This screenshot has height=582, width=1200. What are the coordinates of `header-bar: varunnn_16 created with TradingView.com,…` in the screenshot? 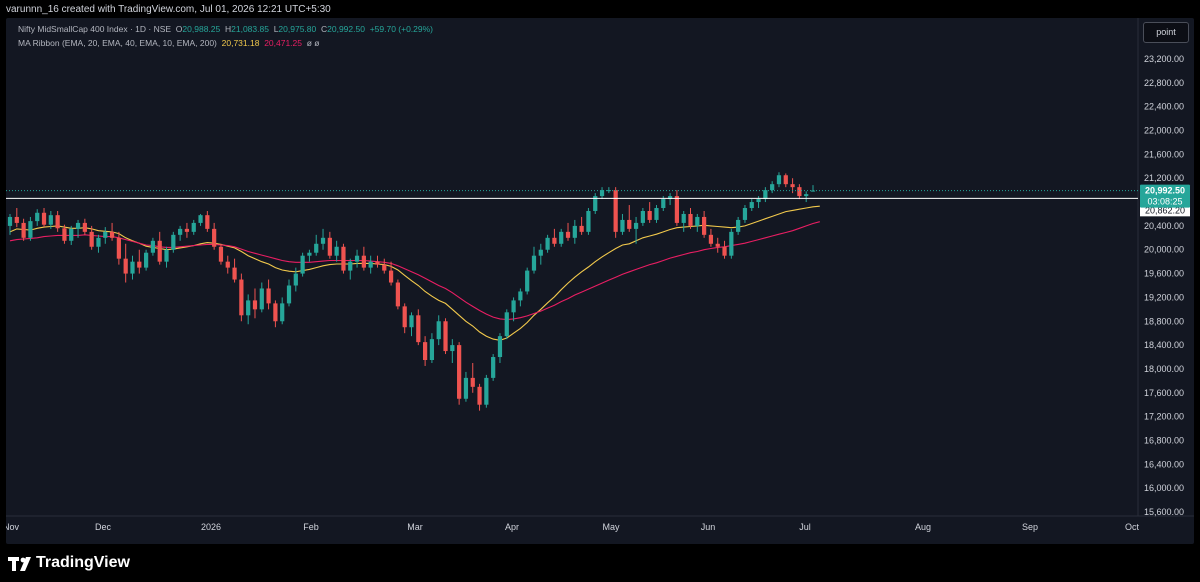 It's located at (600, 9).